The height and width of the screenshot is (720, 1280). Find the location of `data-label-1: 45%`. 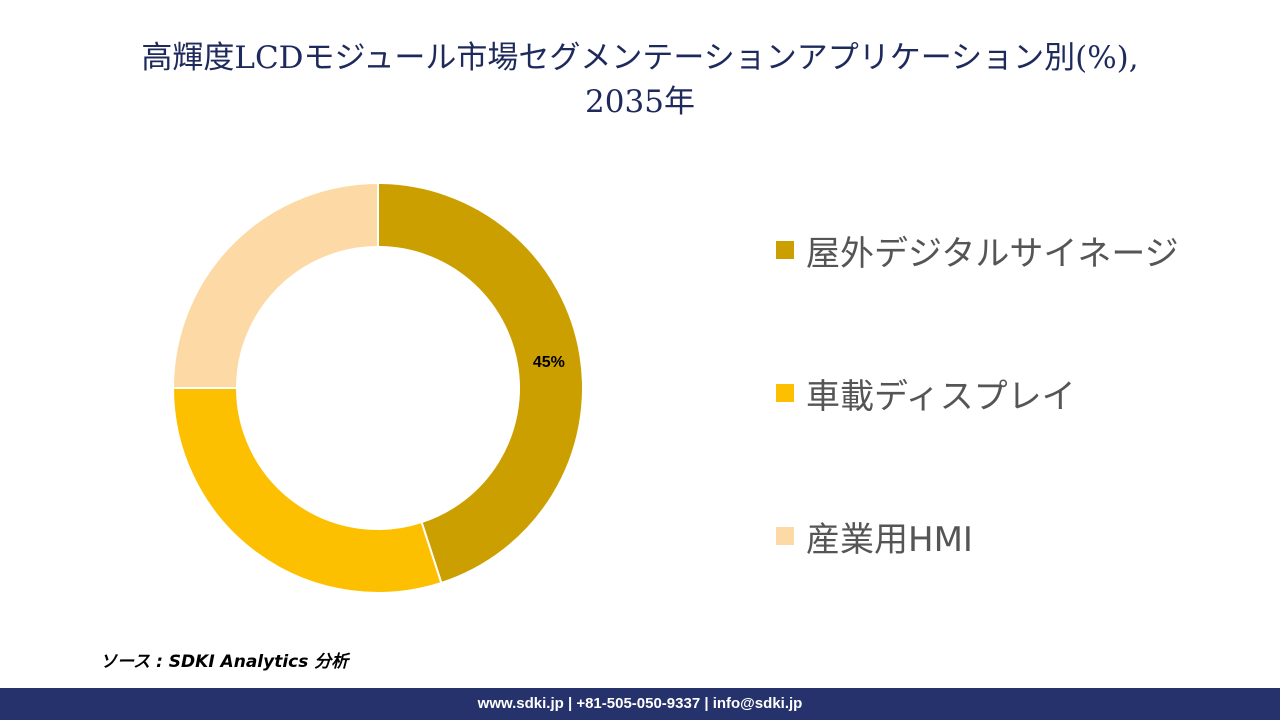

data-label-1: 45% is located at coordinates (549, 362).